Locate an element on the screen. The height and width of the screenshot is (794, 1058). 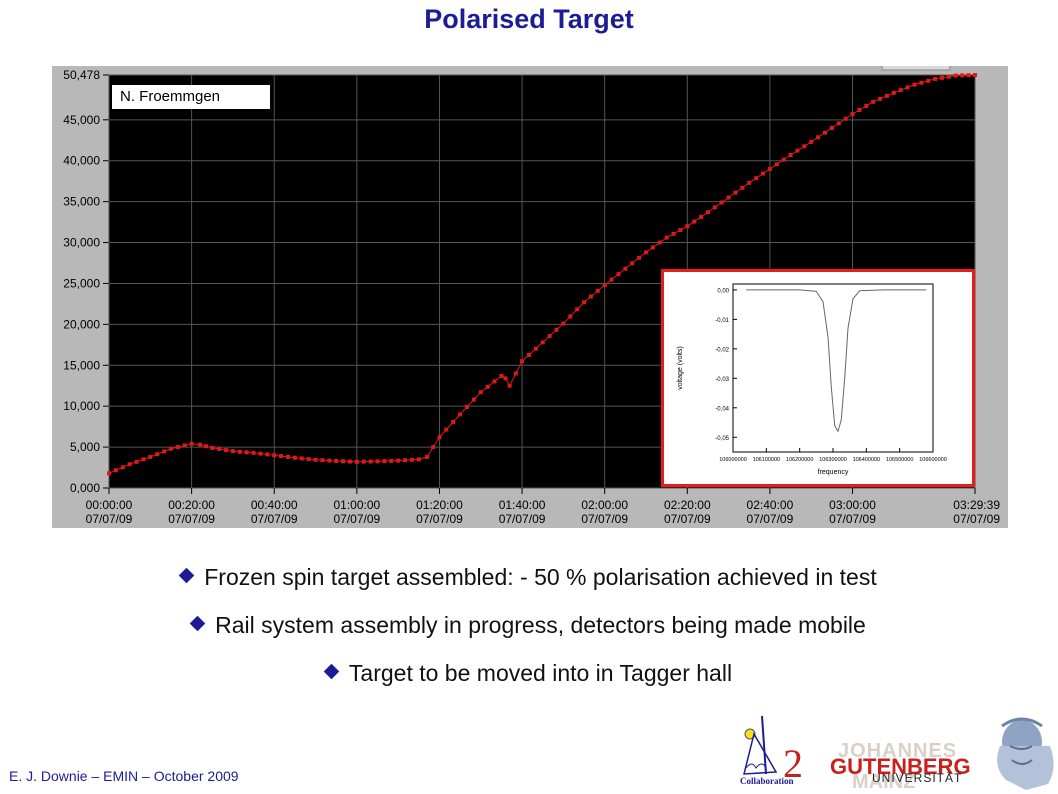
university-name-line4: MAINZ is located at coordinates (884, 782).